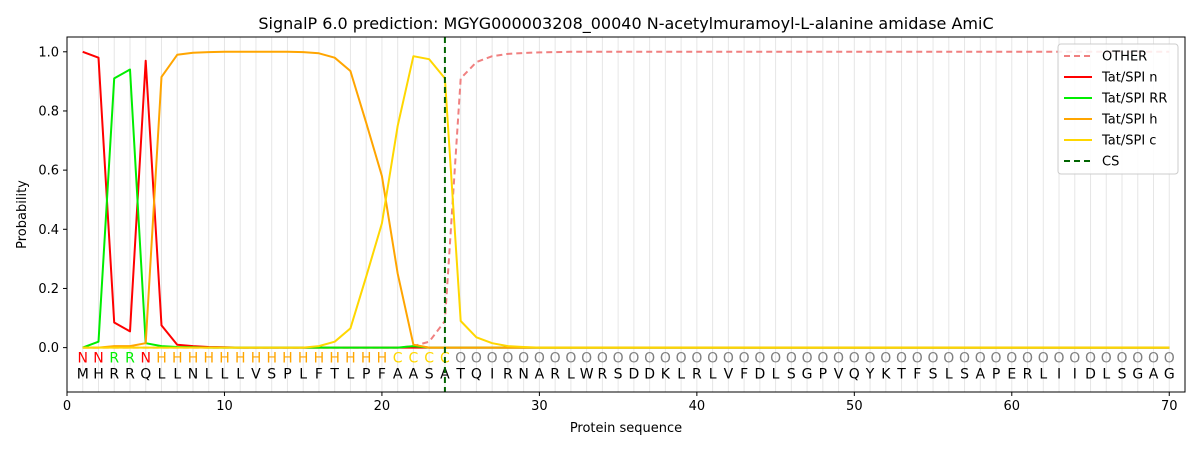 The image size is (1200, 450). I want to click on x-tick-label: 60, so click(1012, 406).